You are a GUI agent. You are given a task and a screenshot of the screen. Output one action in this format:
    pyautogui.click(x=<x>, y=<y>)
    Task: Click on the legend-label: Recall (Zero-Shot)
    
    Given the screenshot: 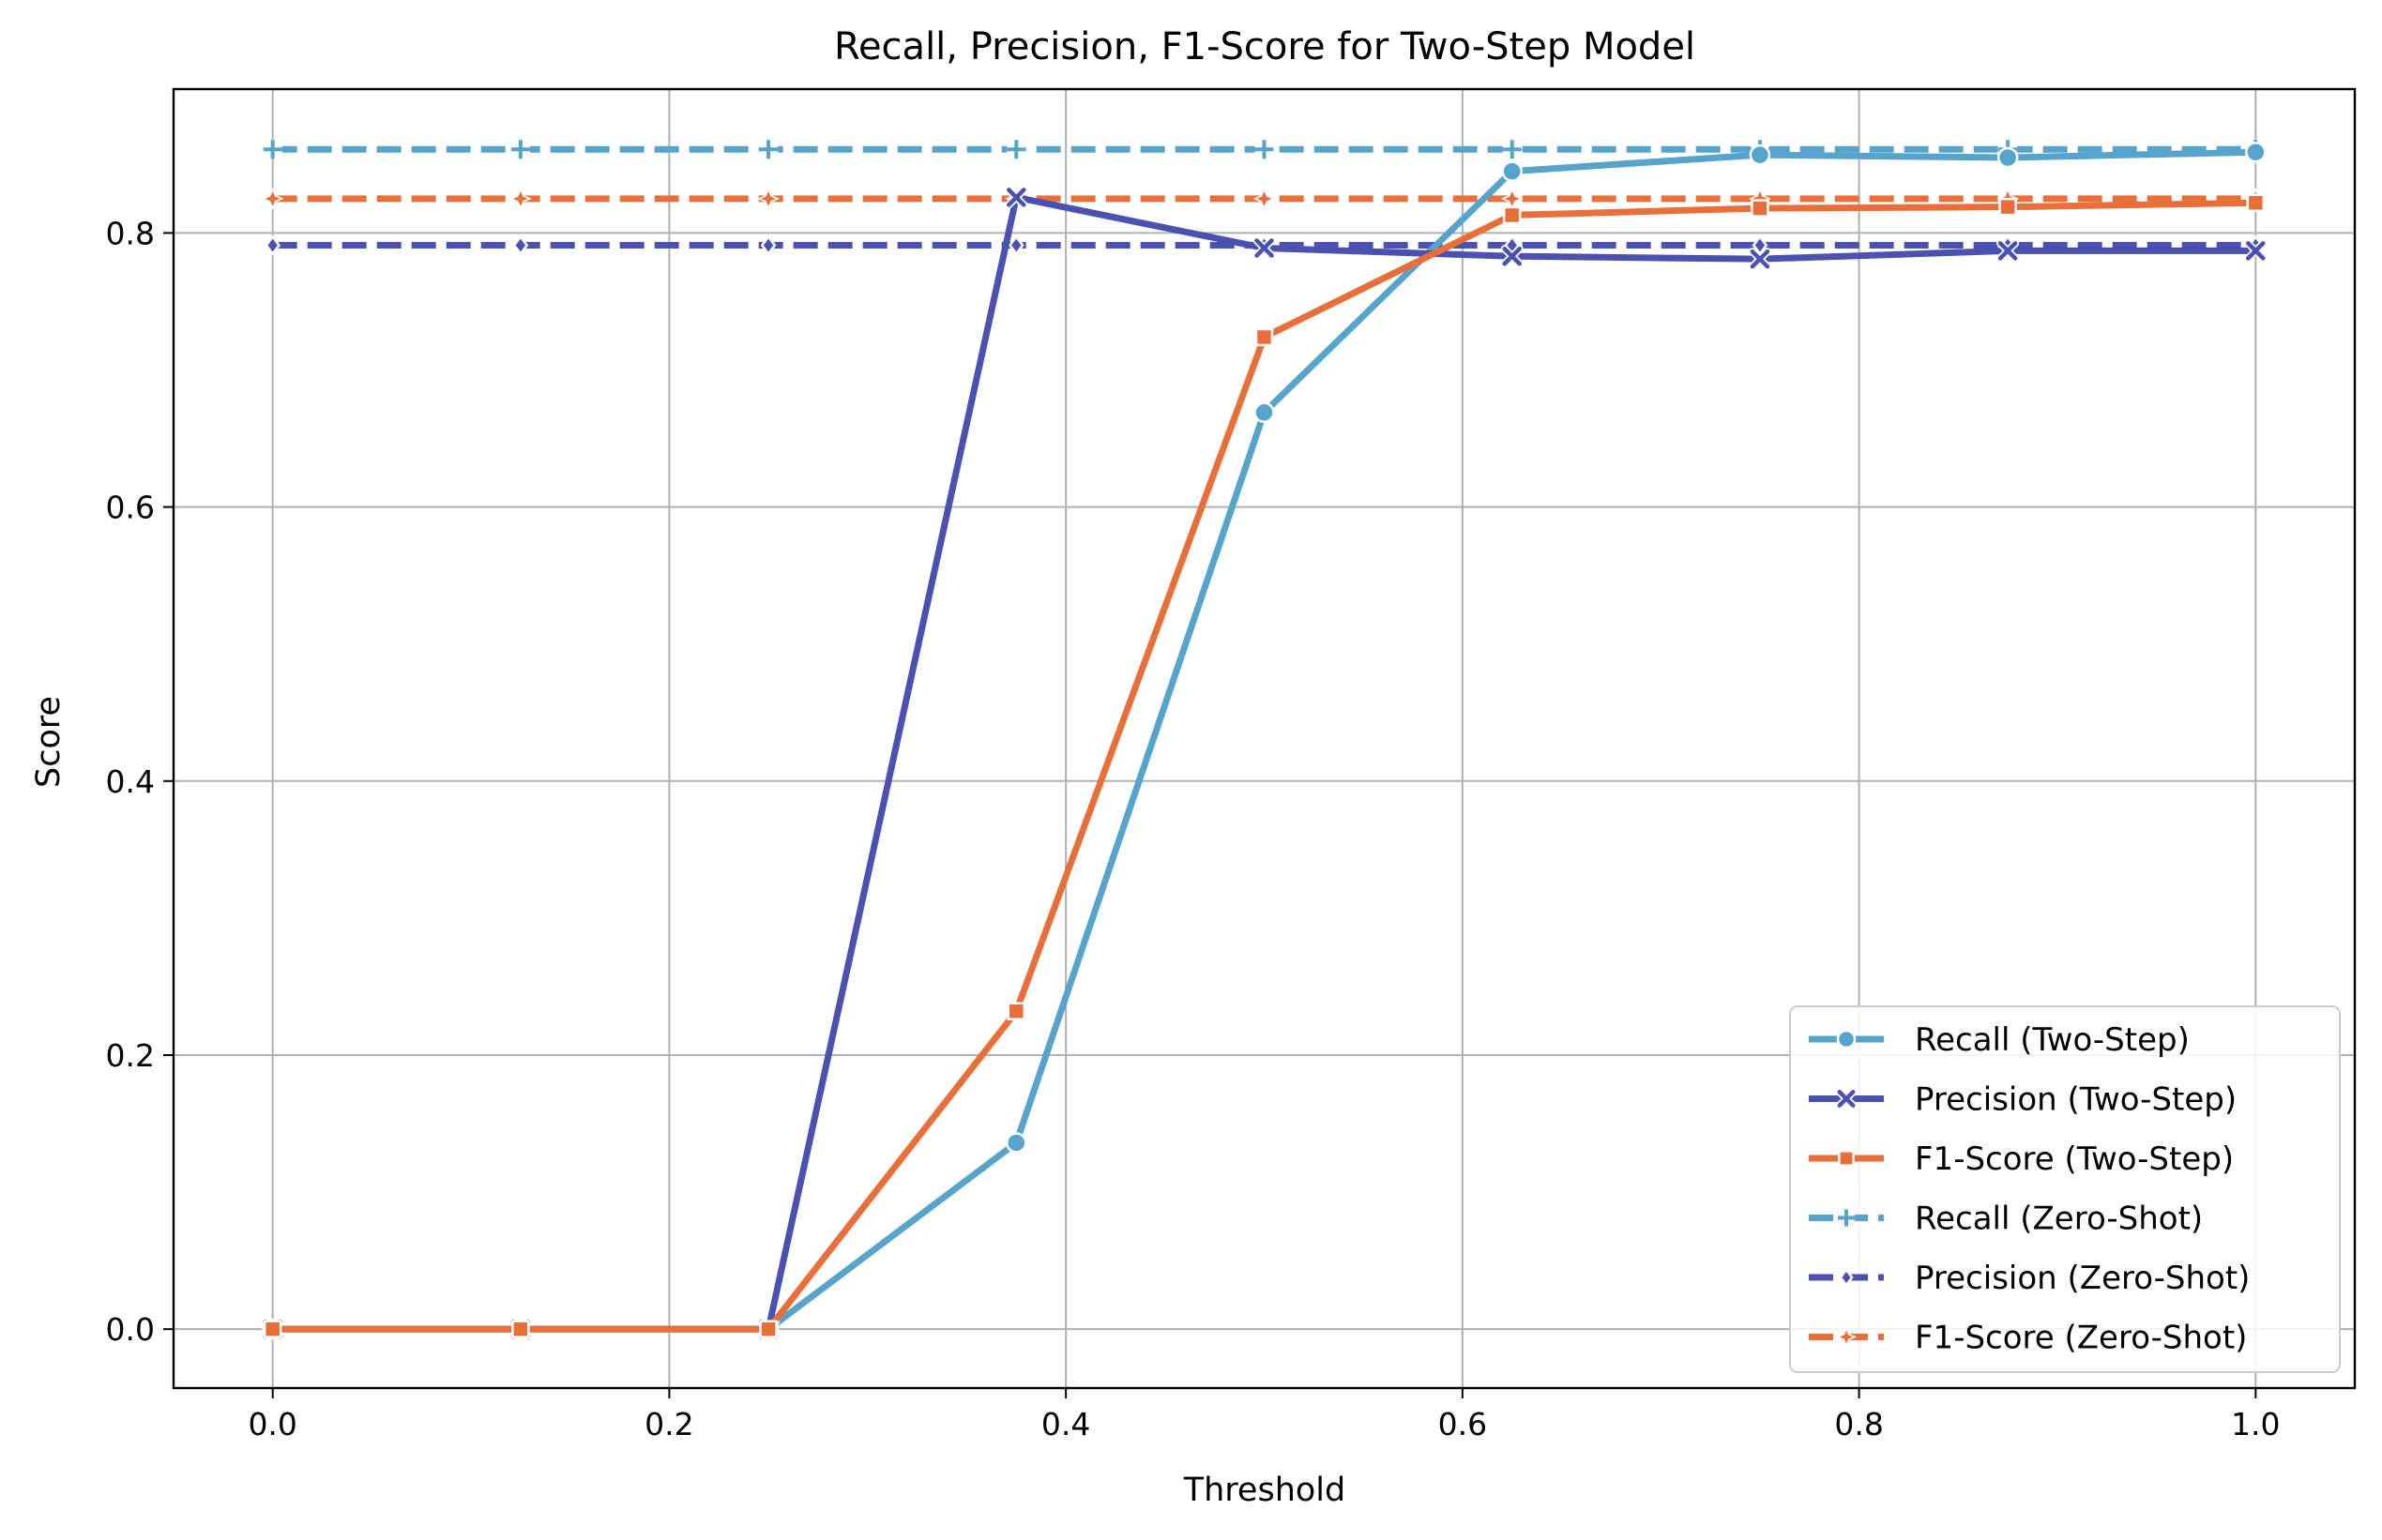 What is the action you would take?
    pyautogui.click(x=2059, y=1219)
    